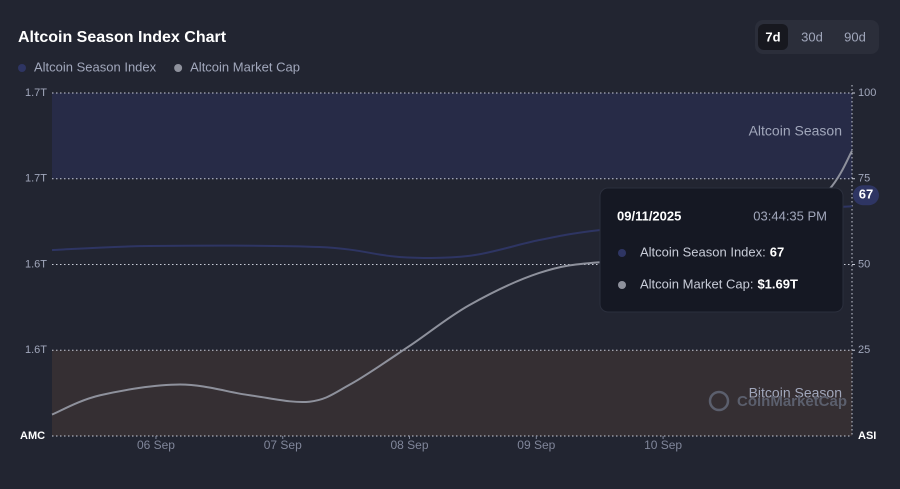 The width and height of the screenshot is (900, 489). Describe the element at coordinates (812, 36) in the screenshot. I see `range-button: 30d` at that location.